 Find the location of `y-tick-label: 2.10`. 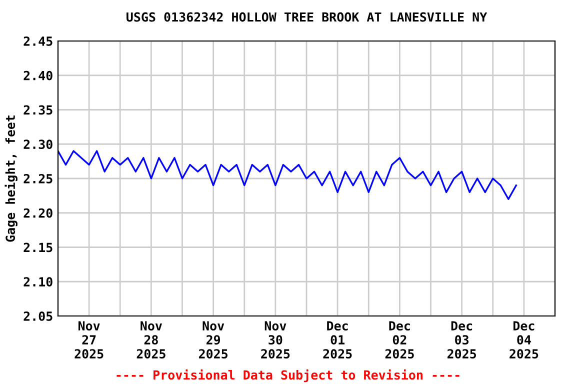

y-tick-label: 2.10 is located at coordinates (38, 282).